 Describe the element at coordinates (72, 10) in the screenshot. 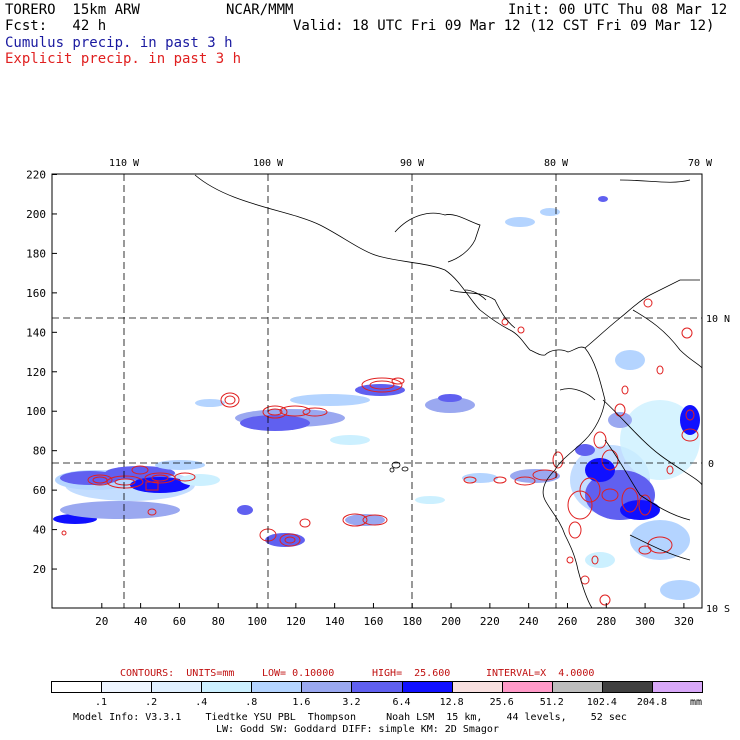

I see `model-name: TORERO 15km ARW` at that location.